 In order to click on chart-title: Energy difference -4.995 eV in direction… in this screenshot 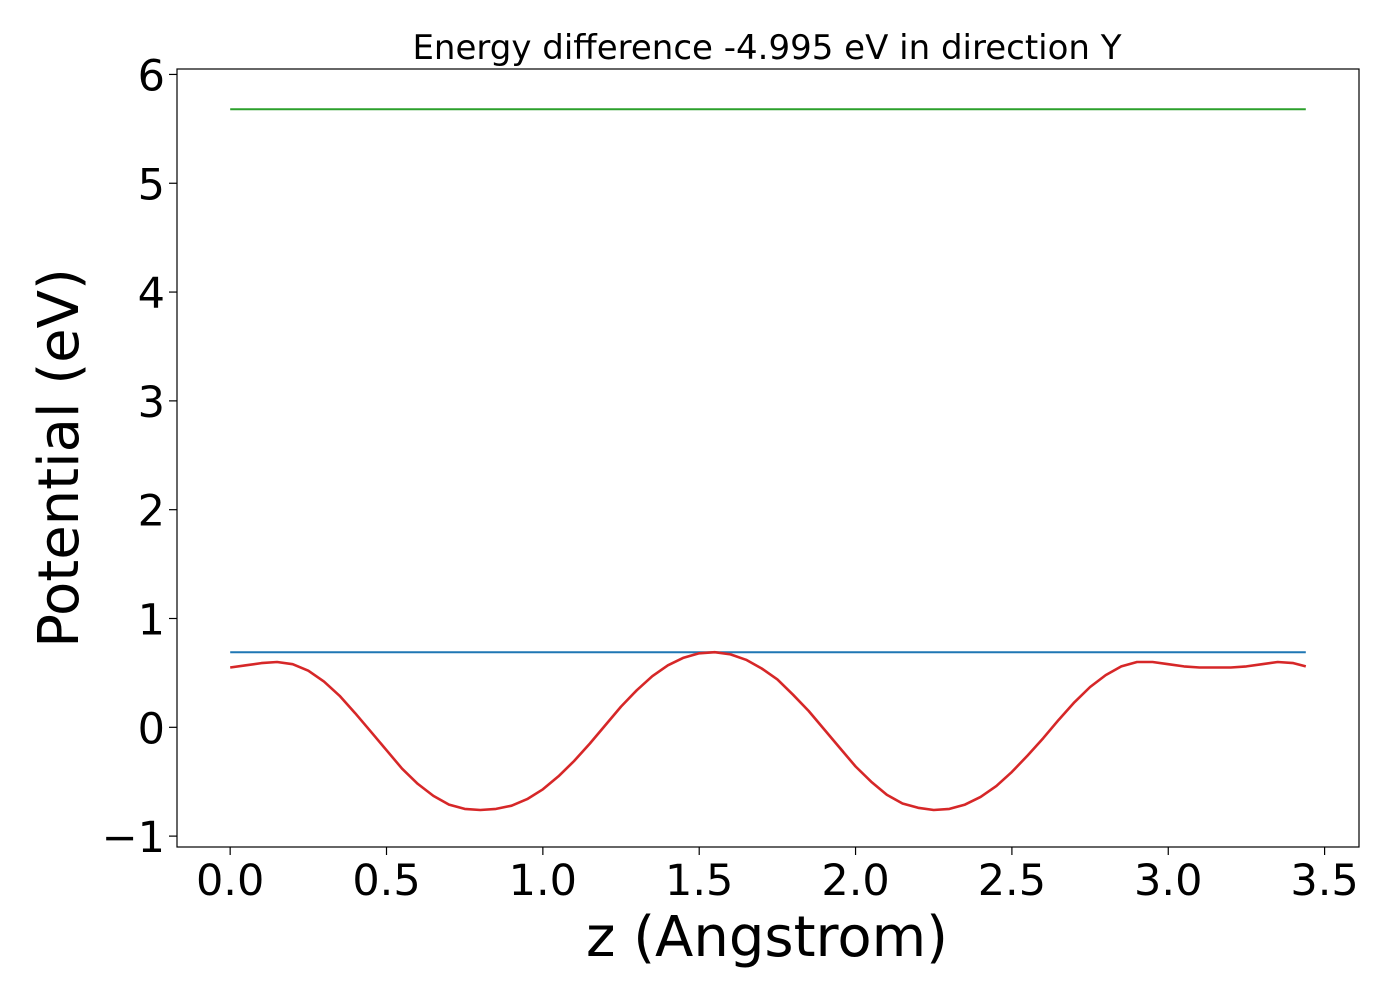, I will do `click(766, 48)`.